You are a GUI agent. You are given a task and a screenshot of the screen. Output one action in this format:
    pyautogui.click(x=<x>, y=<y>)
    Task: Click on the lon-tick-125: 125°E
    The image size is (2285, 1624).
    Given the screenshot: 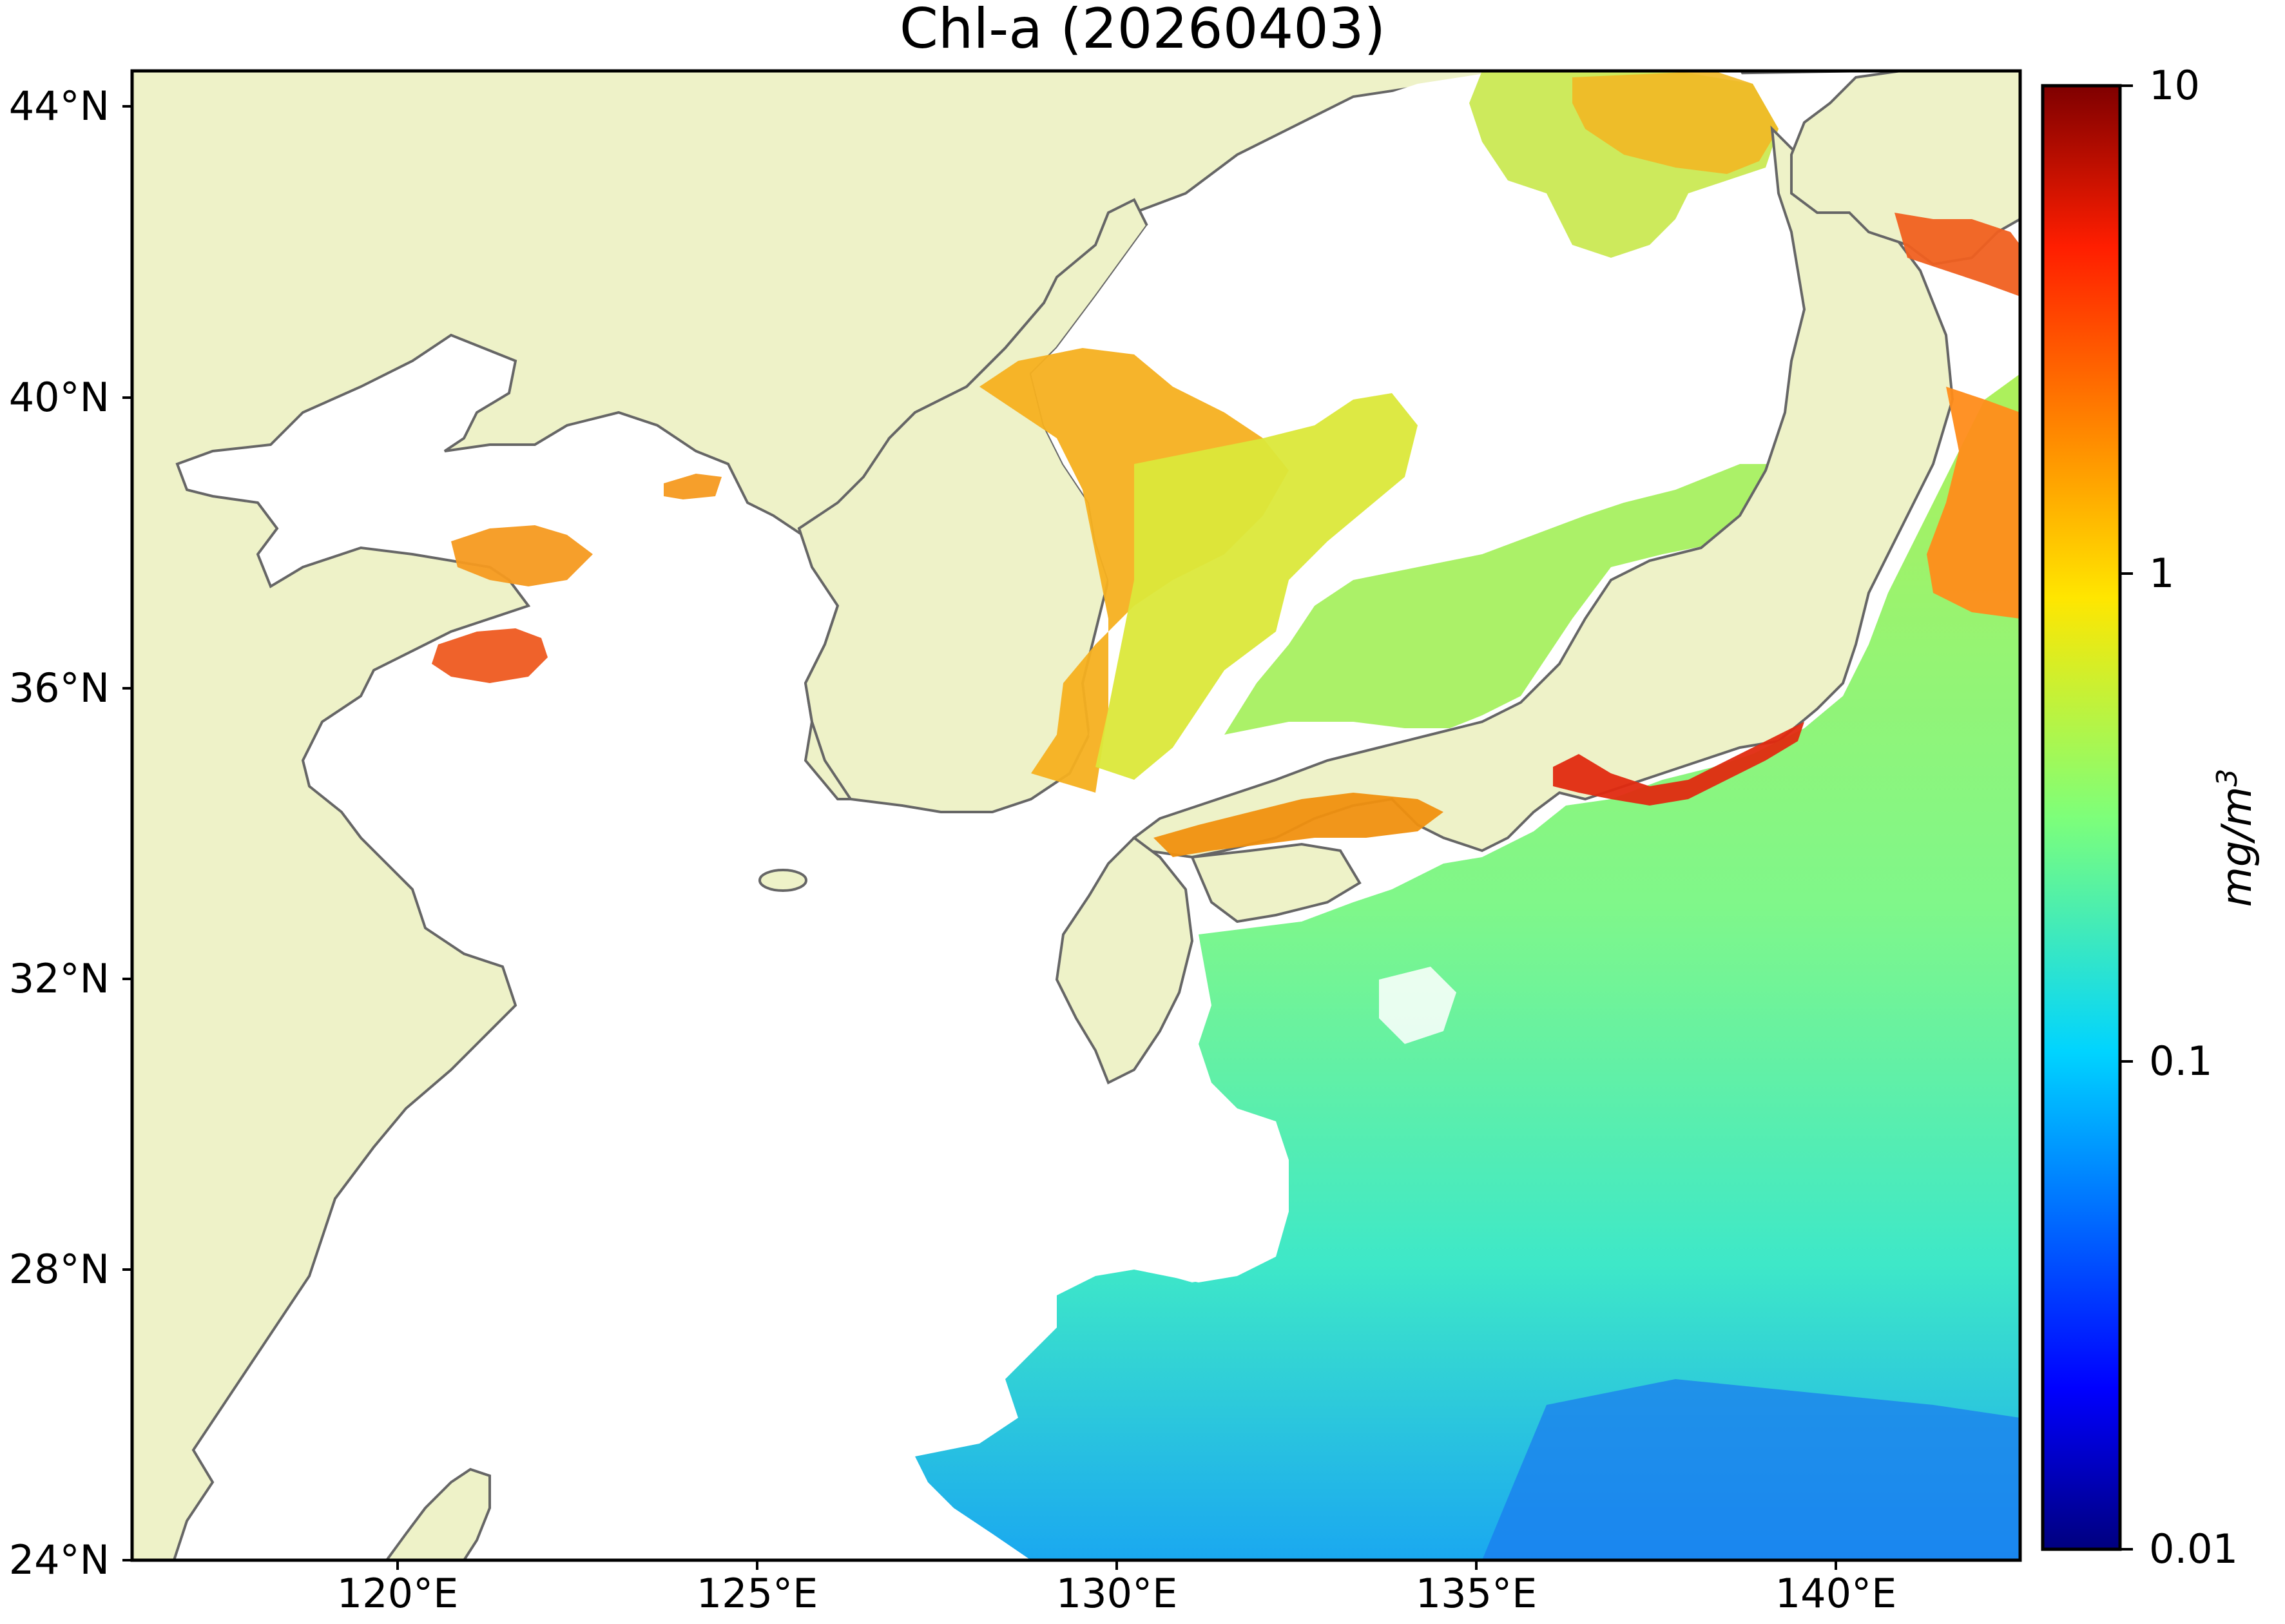 What is the action you would take?
    pyautogui.click(x=757, y=1593)
    